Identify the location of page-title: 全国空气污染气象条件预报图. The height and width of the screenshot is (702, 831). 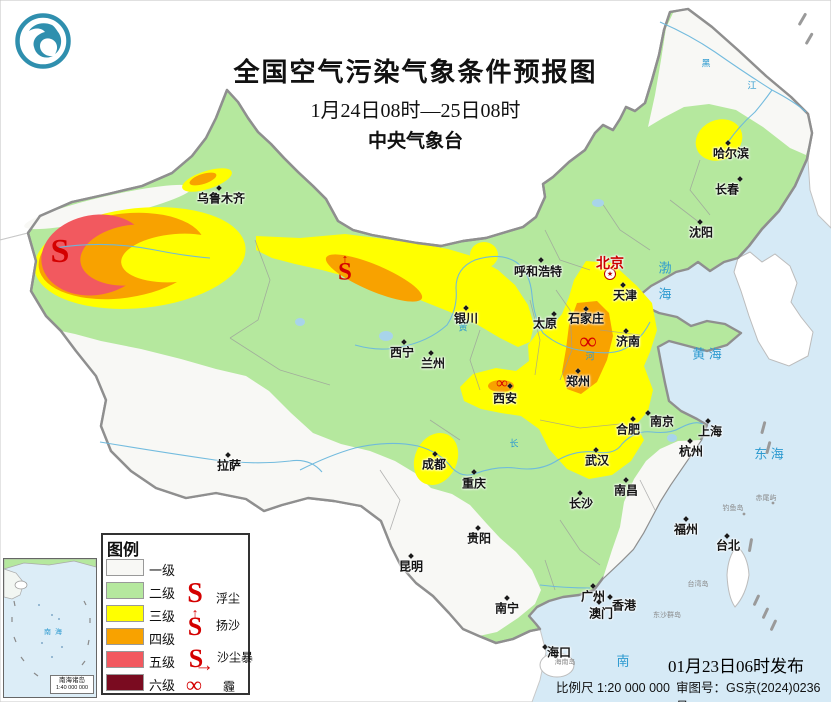
(415, 72).